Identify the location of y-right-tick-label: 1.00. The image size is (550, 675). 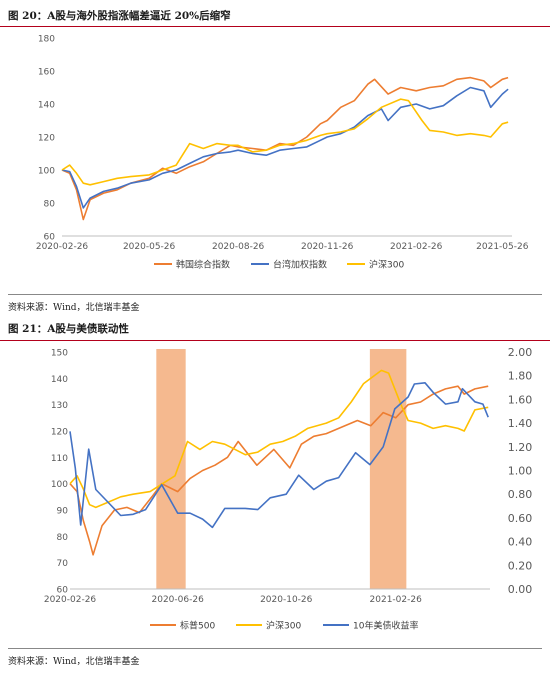
(520, 471).